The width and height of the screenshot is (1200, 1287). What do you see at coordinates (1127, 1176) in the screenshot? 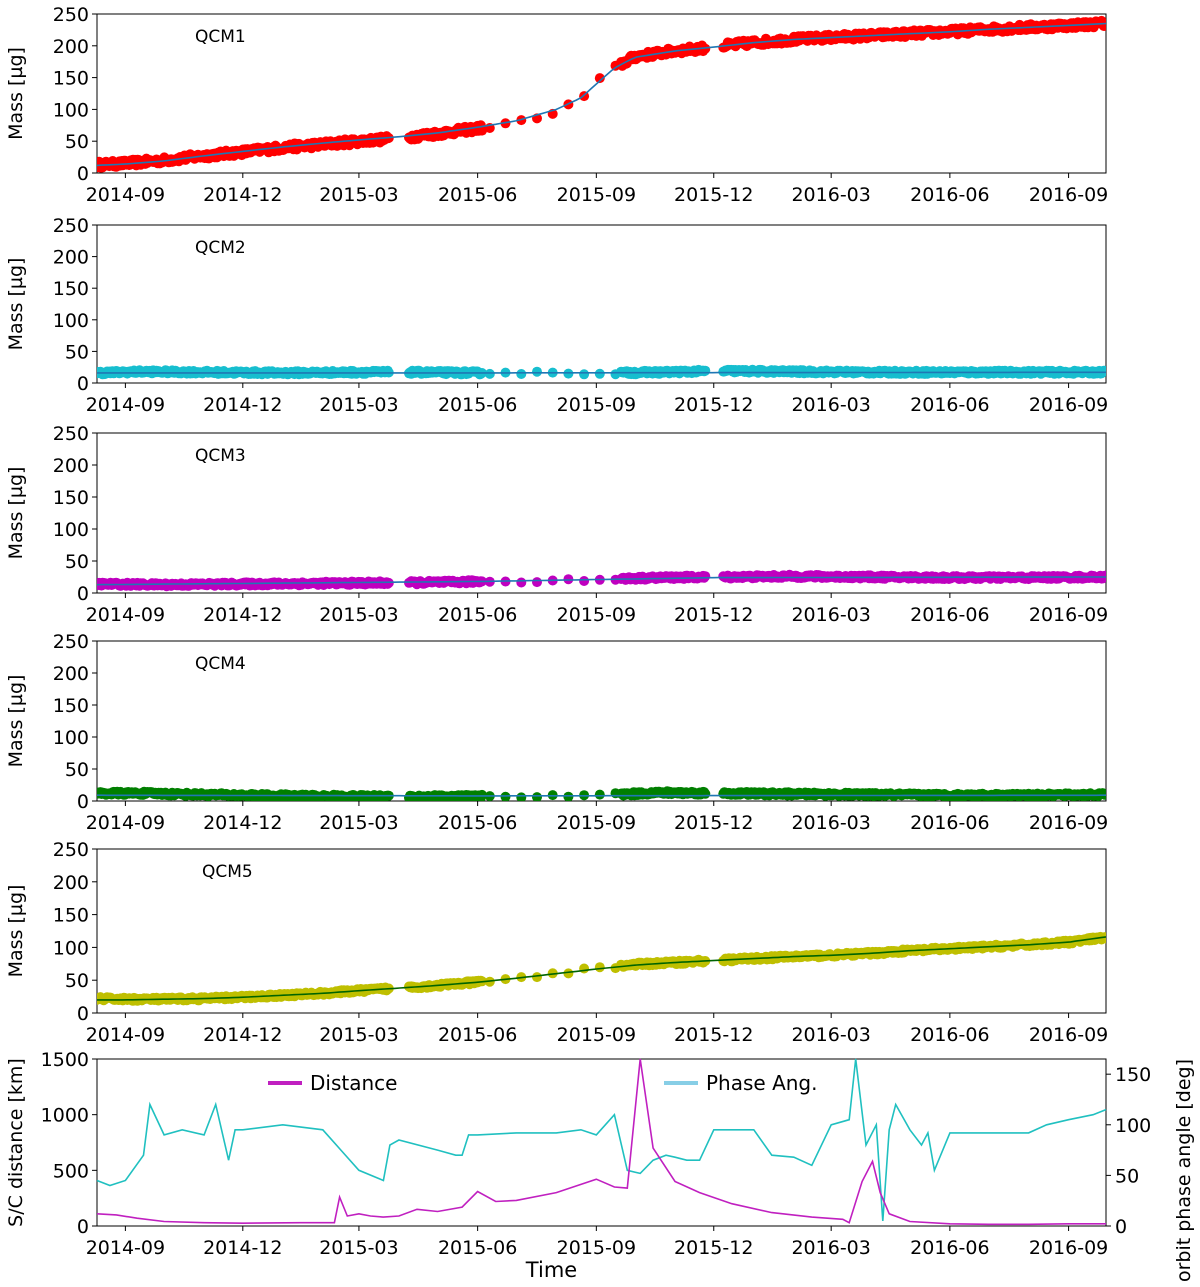
I see `y-right-tick-label: 50` at bounding box center [1127, 1176].